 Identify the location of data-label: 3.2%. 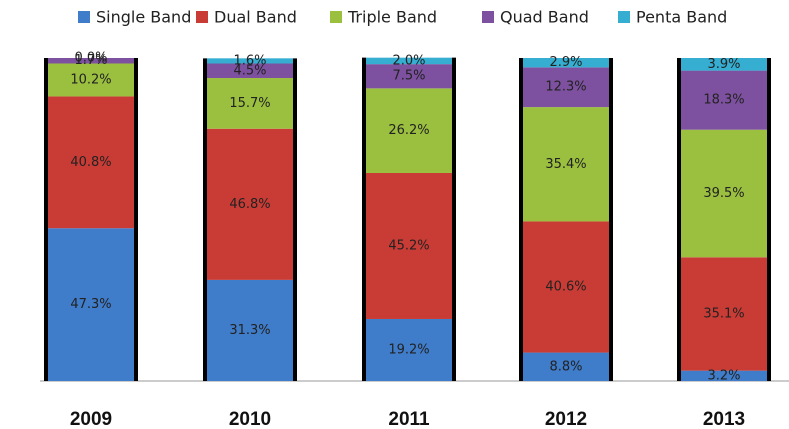
(723, 375).